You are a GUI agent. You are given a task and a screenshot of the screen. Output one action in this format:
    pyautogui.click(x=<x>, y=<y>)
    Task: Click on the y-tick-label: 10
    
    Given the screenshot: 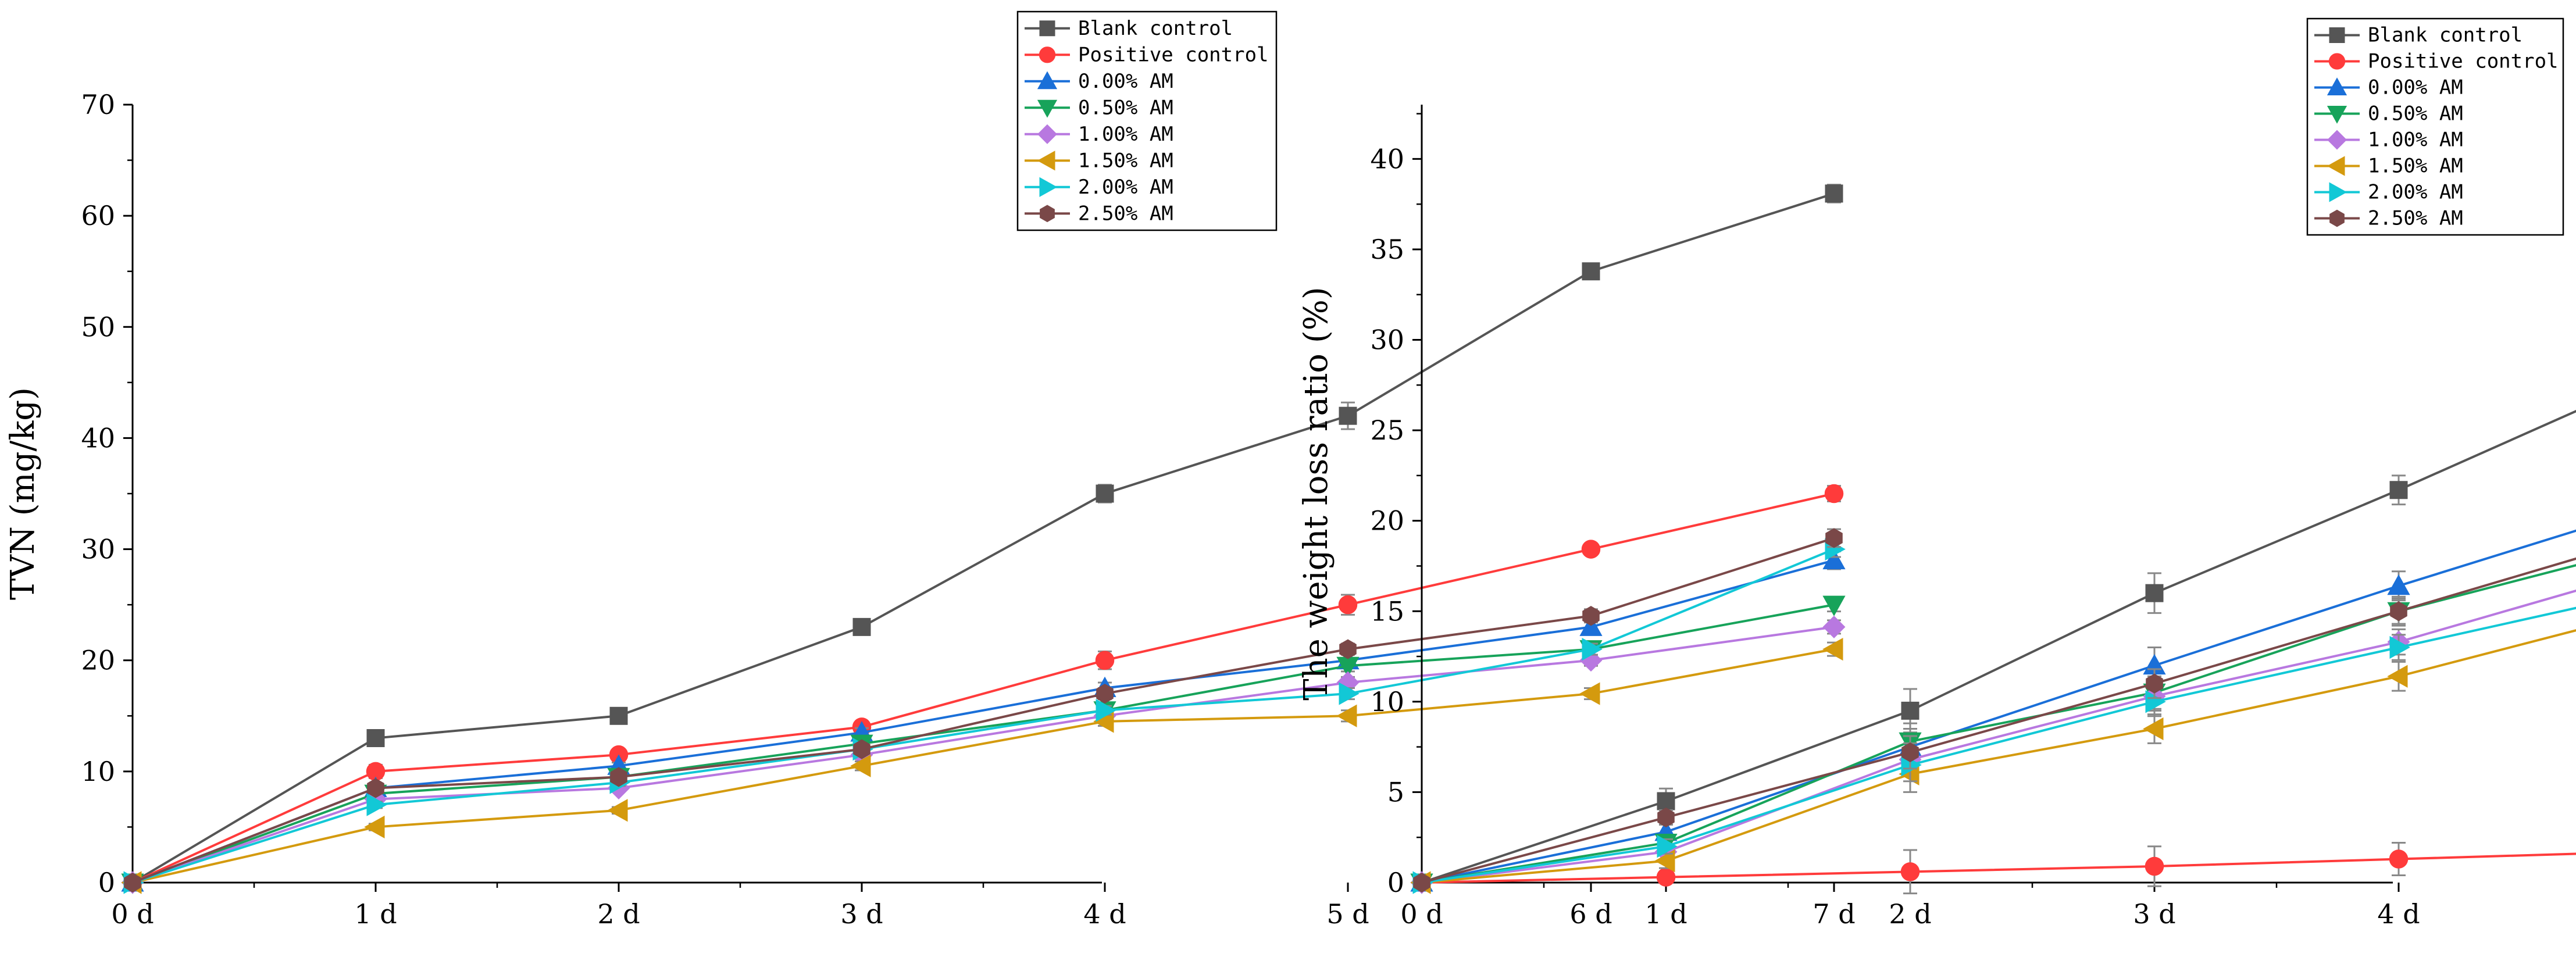 What is the action you would take?
    pyautogui.click(x=1387, y=701)
    